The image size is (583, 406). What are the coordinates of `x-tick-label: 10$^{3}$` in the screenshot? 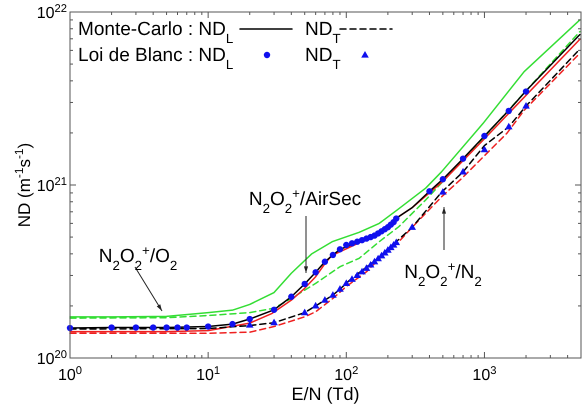 It's located at (484, 374).